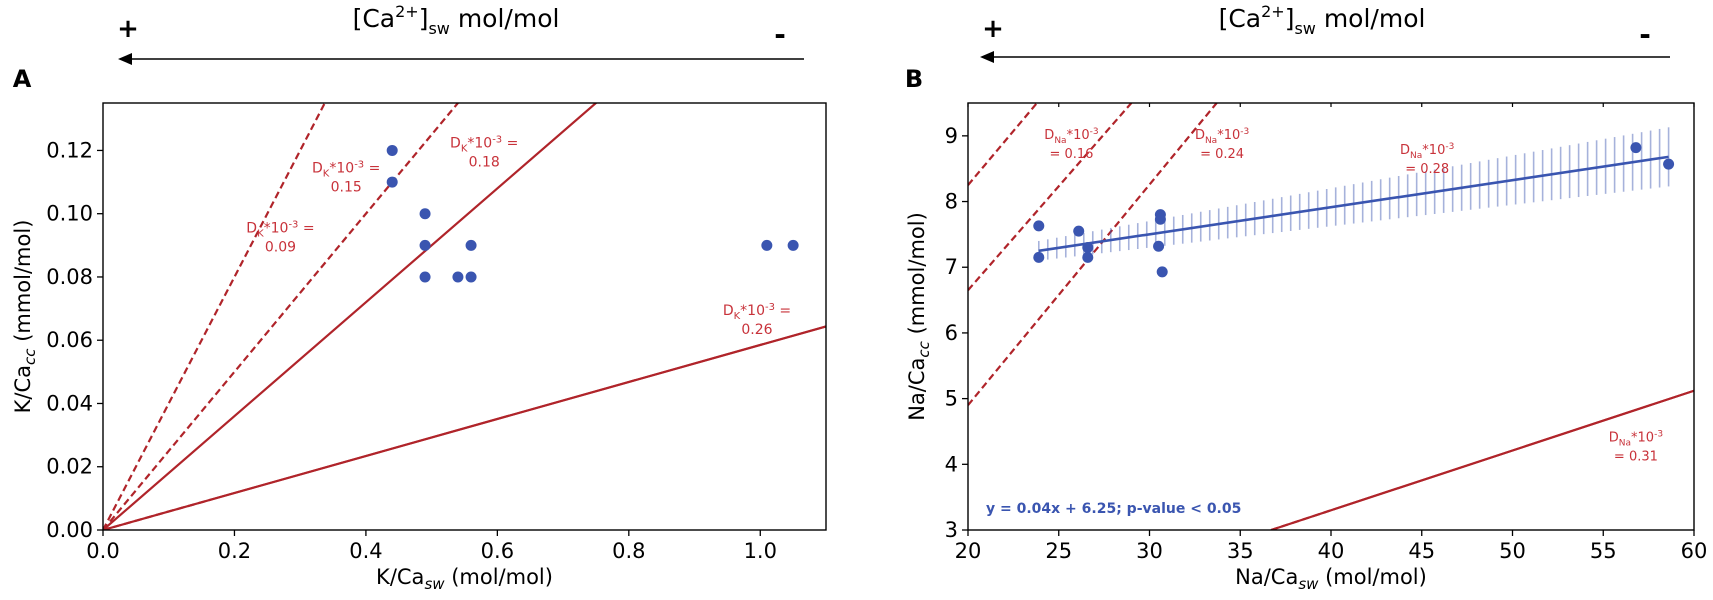 The height and width of the screenshot is (600, 1713). Describe the element at coordinates (69, 467) in the screenshot. I see `y-tick-label: 0.02` at that location.